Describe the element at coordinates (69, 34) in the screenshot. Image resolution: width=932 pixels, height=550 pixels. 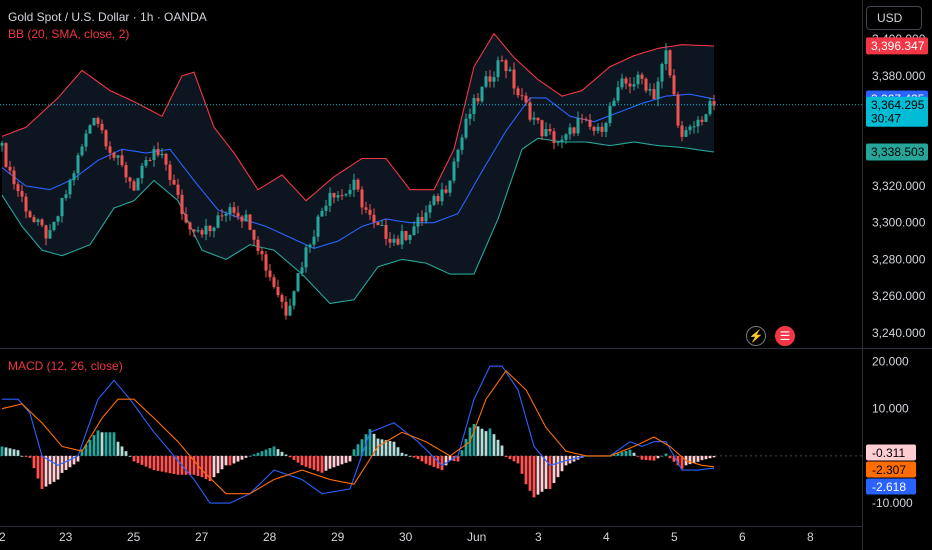
I see `bb-legend: BB (20, SMA, close, 2)` at that location.